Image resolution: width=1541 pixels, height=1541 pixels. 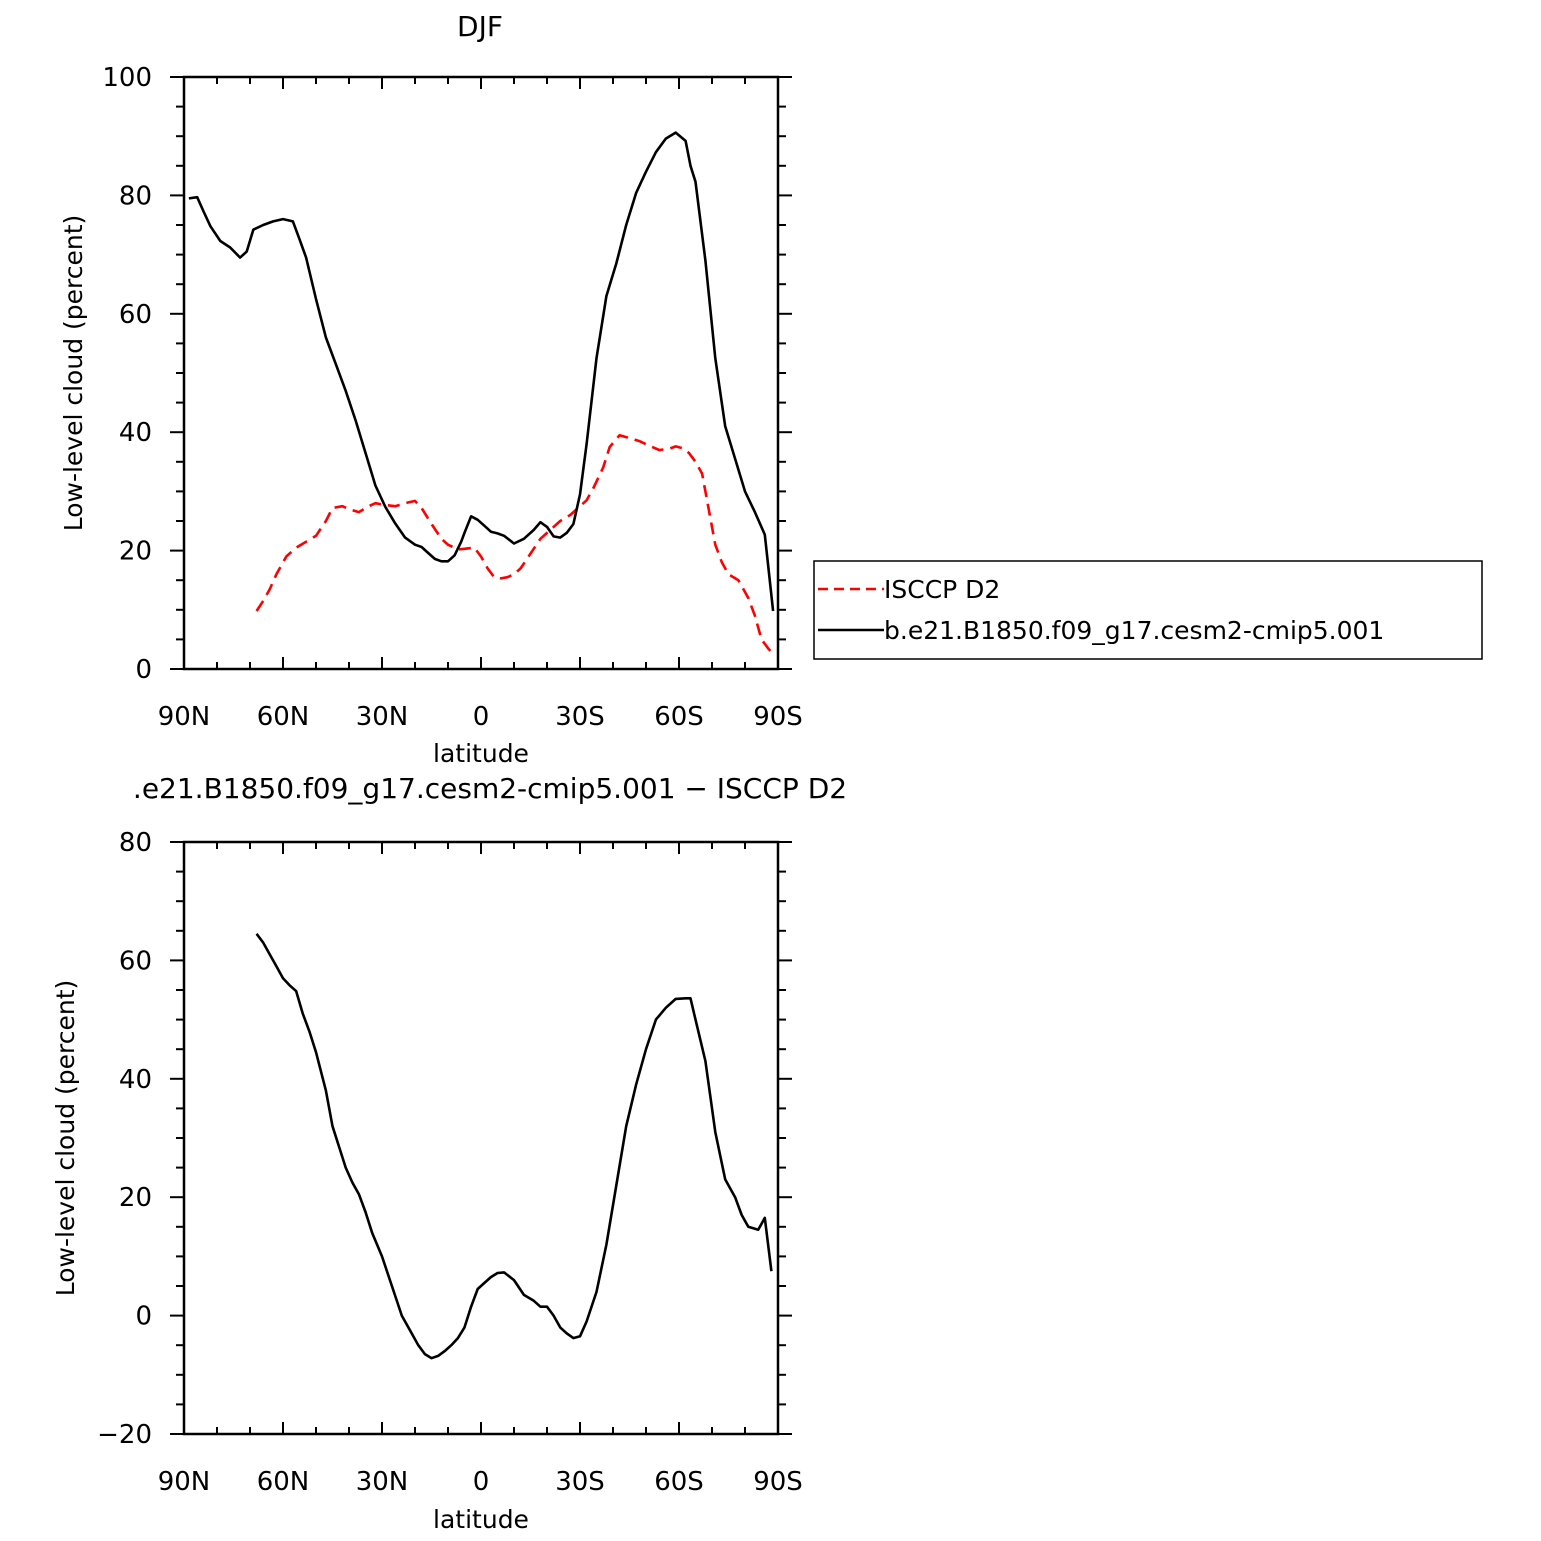 What do you see at coordinates (1134, 630) in the screenshot?
I see `legend-label-model: b.e21.B1850.f09_g17.cesm2-cmip5.001` at bounding box center [1134, 630].